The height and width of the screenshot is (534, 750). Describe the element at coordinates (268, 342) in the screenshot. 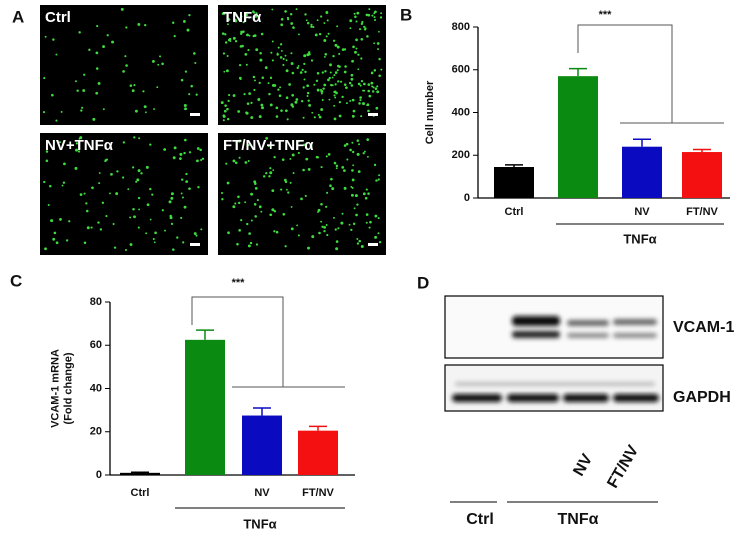

I see `significance-bracket` at that location.